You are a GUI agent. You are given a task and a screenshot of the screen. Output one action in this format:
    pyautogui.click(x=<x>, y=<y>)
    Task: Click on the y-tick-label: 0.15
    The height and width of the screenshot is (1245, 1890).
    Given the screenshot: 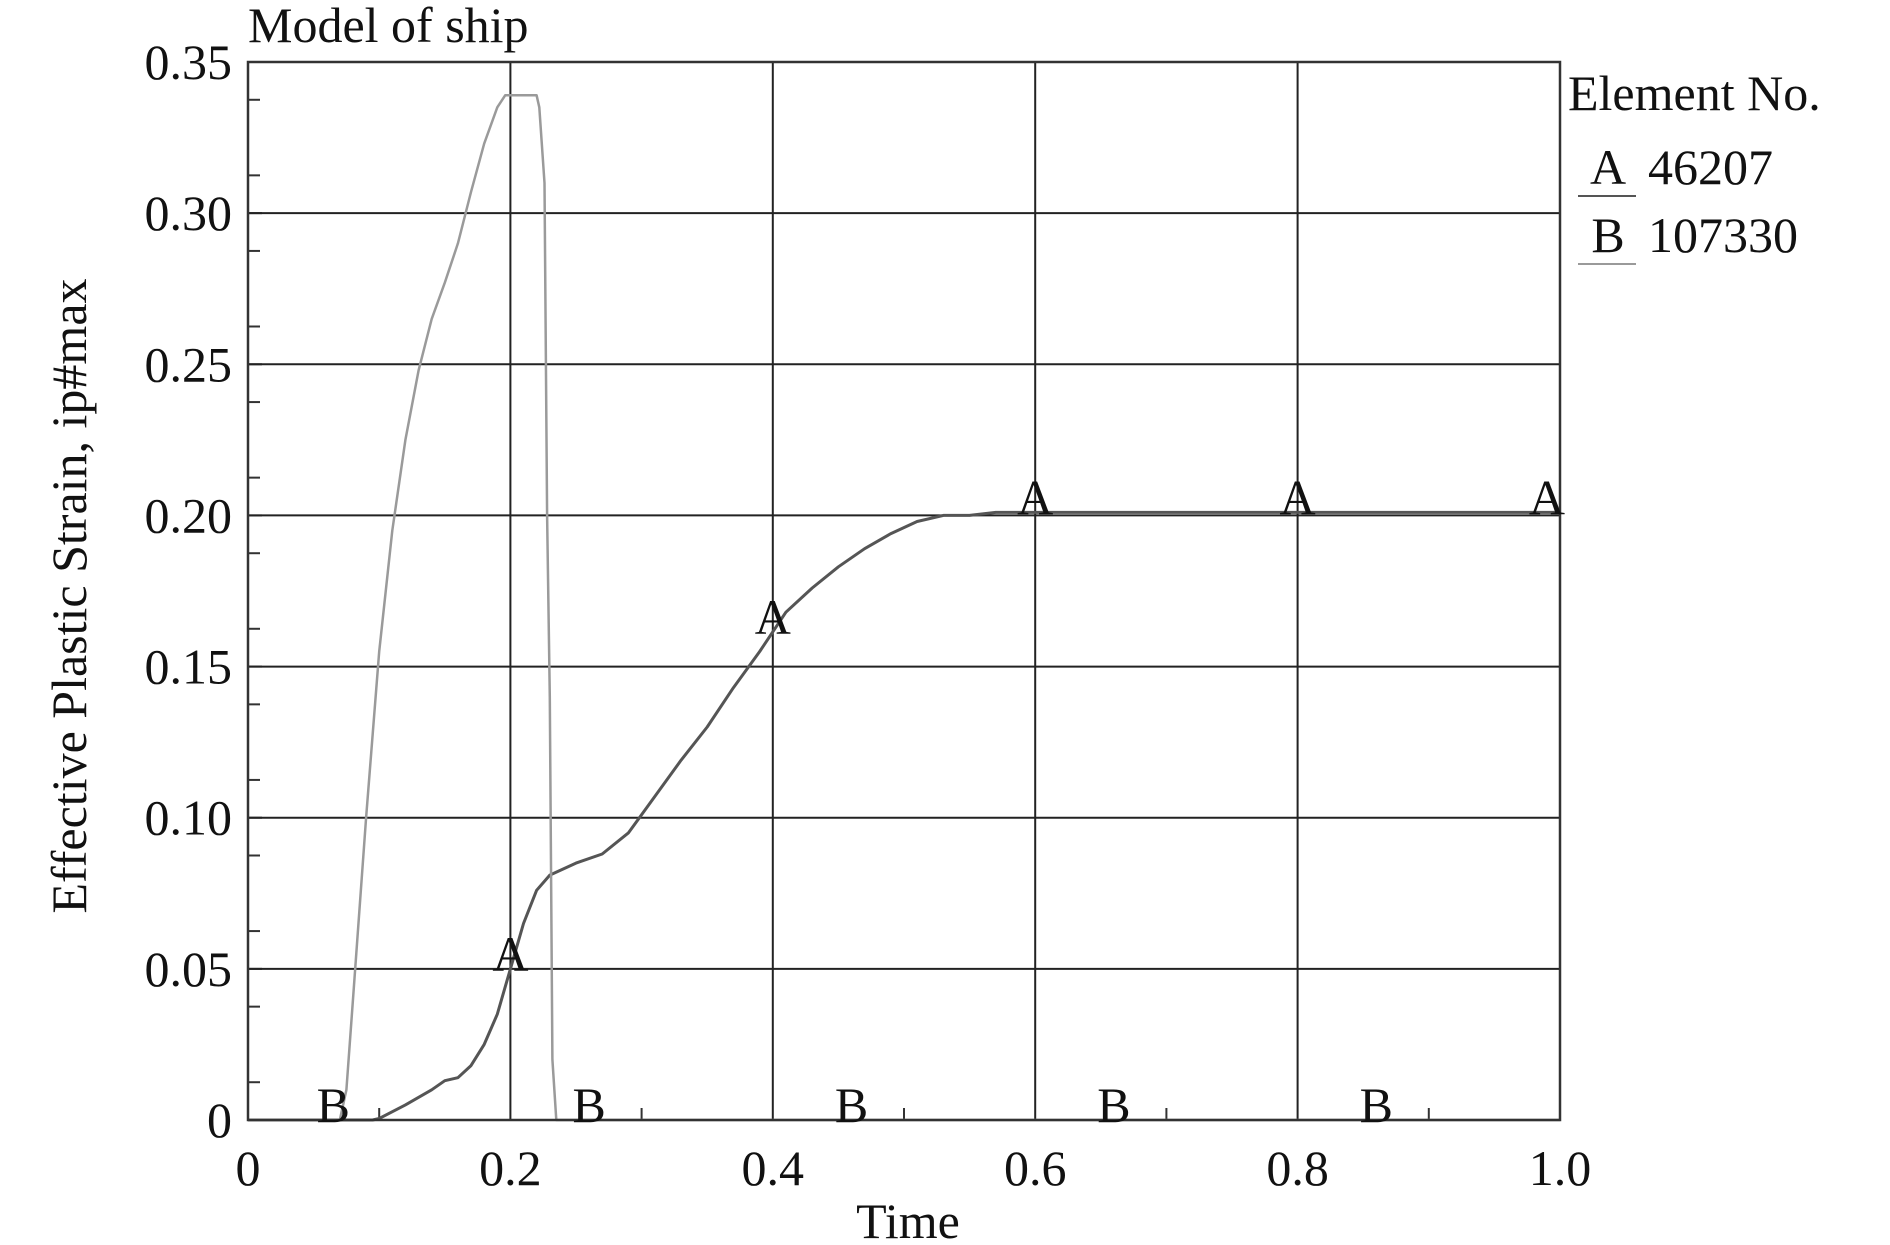 What is the action you would take?
    pyautogui.click(x=189, y=667)
    